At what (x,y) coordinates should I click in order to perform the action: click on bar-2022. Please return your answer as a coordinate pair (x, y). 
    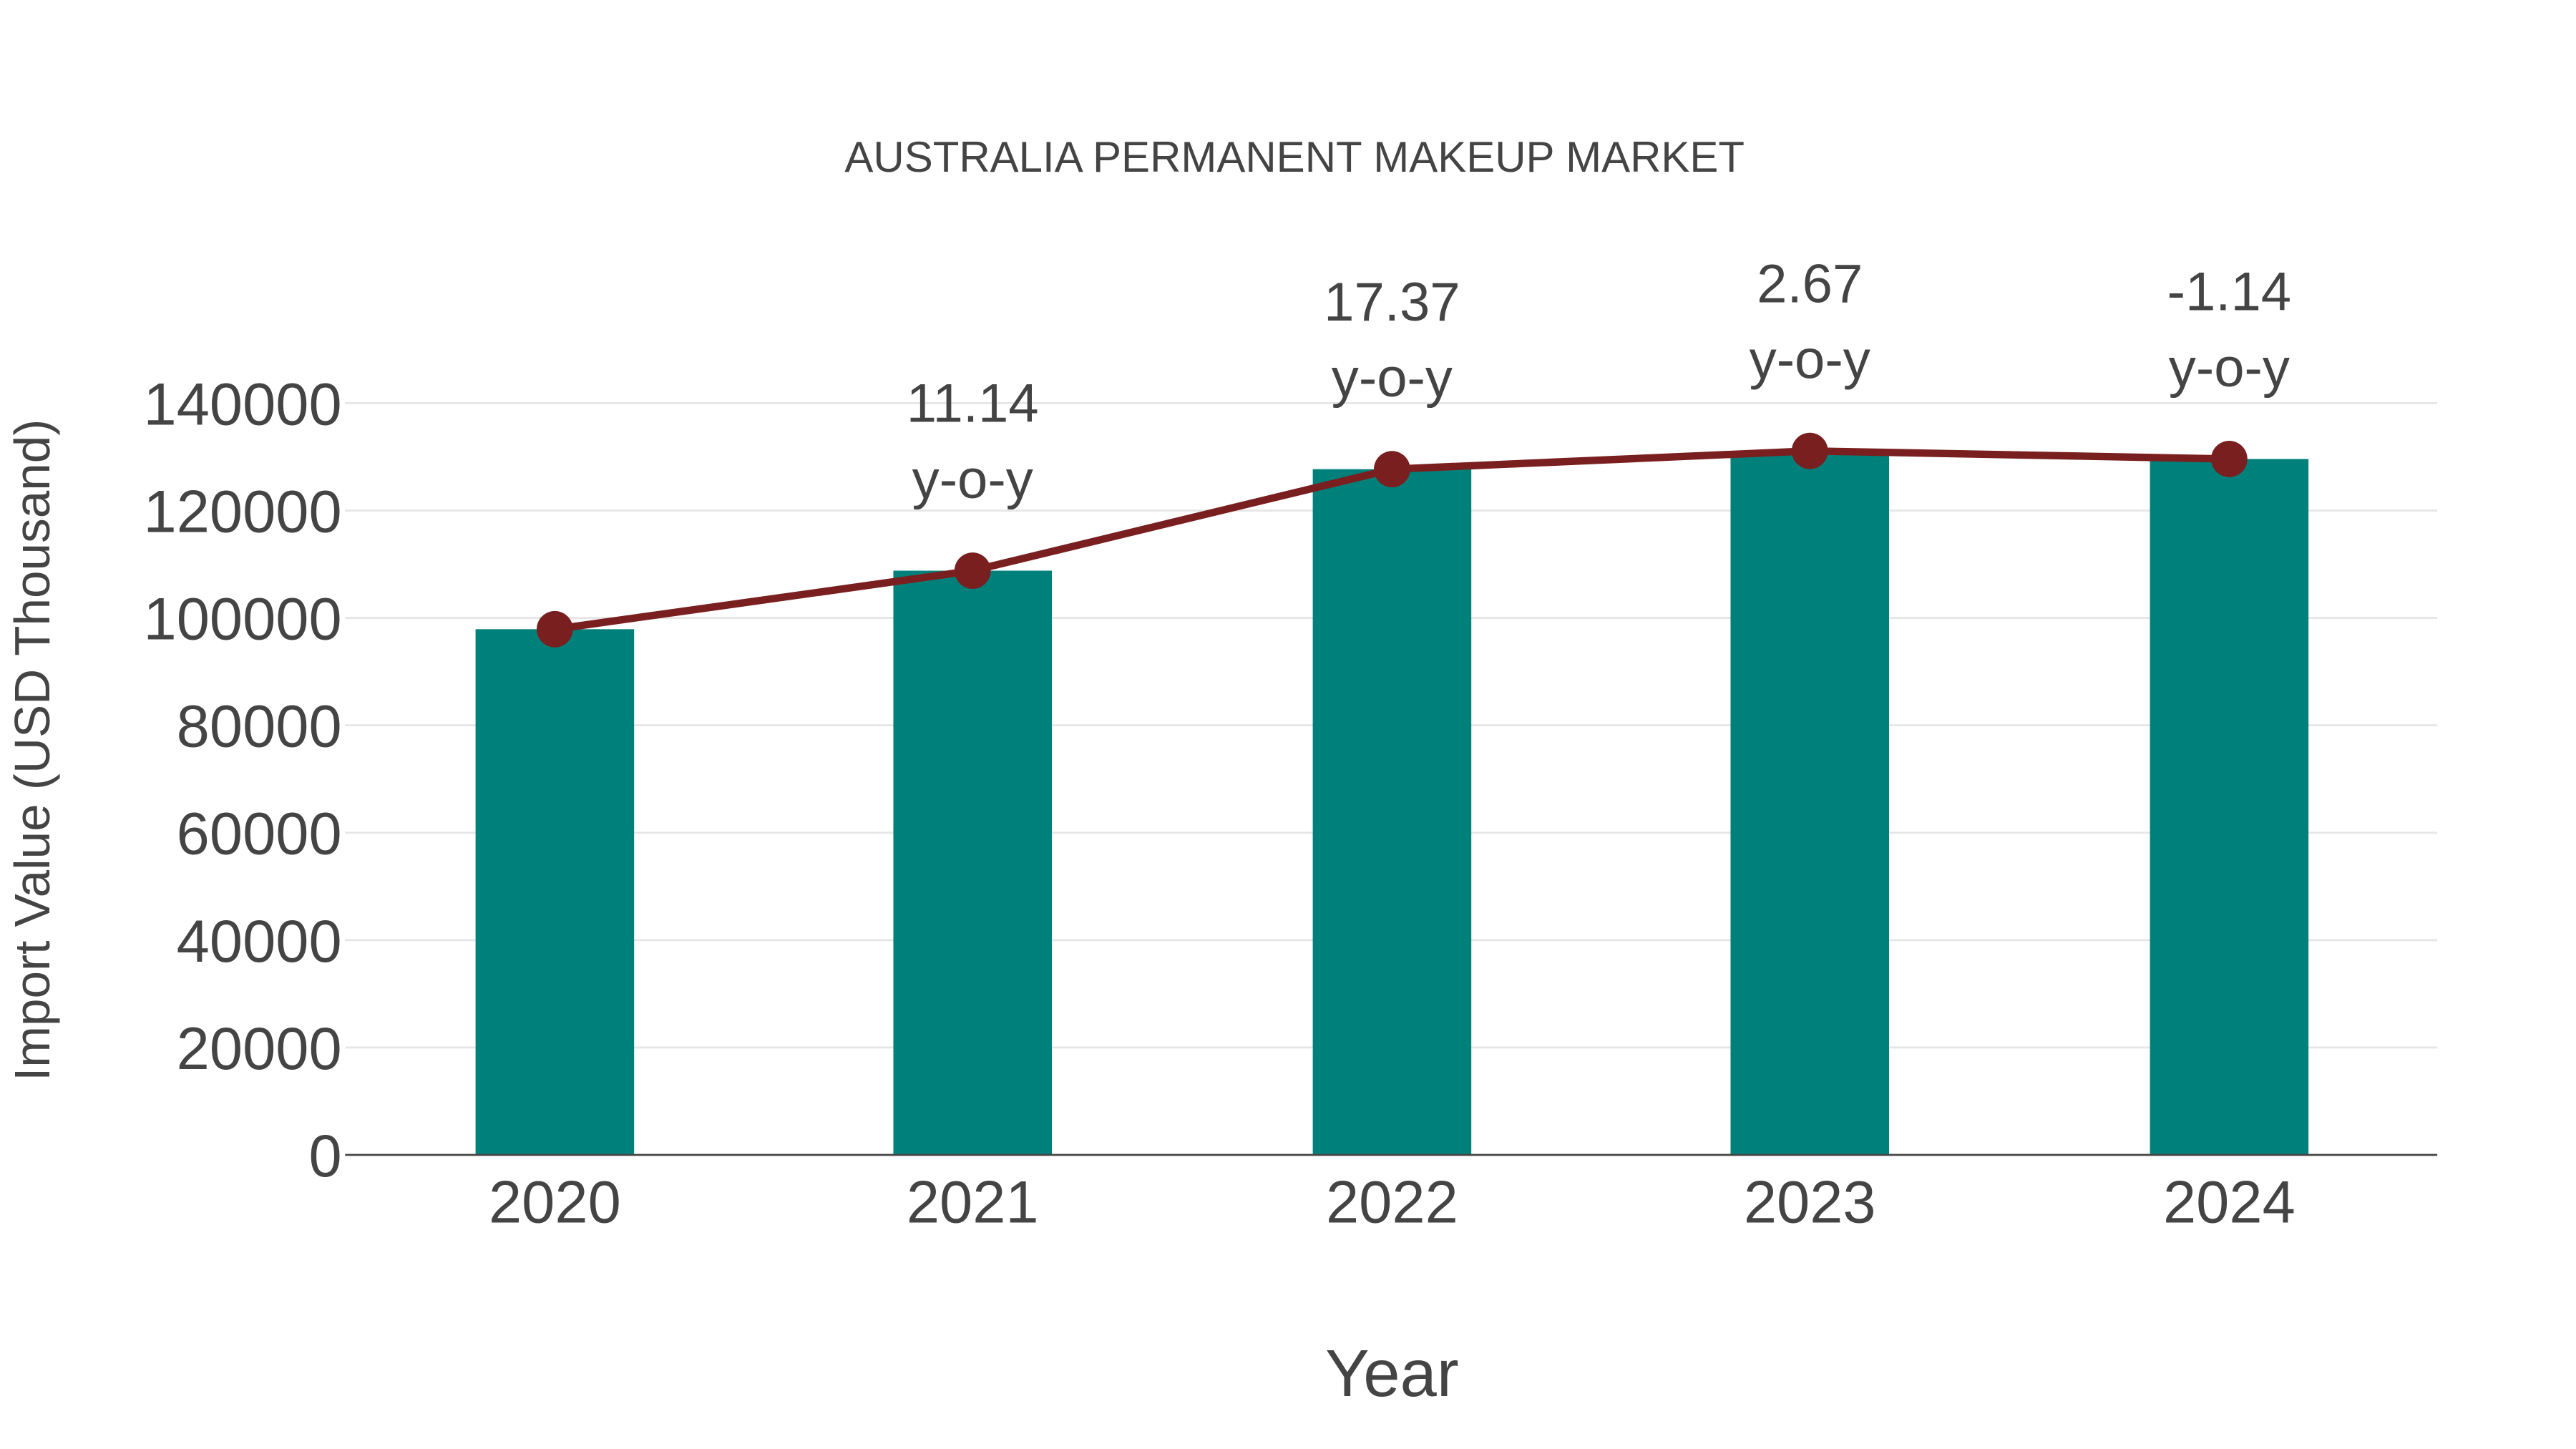
    Looking at the image, I should click on (1392, 812).